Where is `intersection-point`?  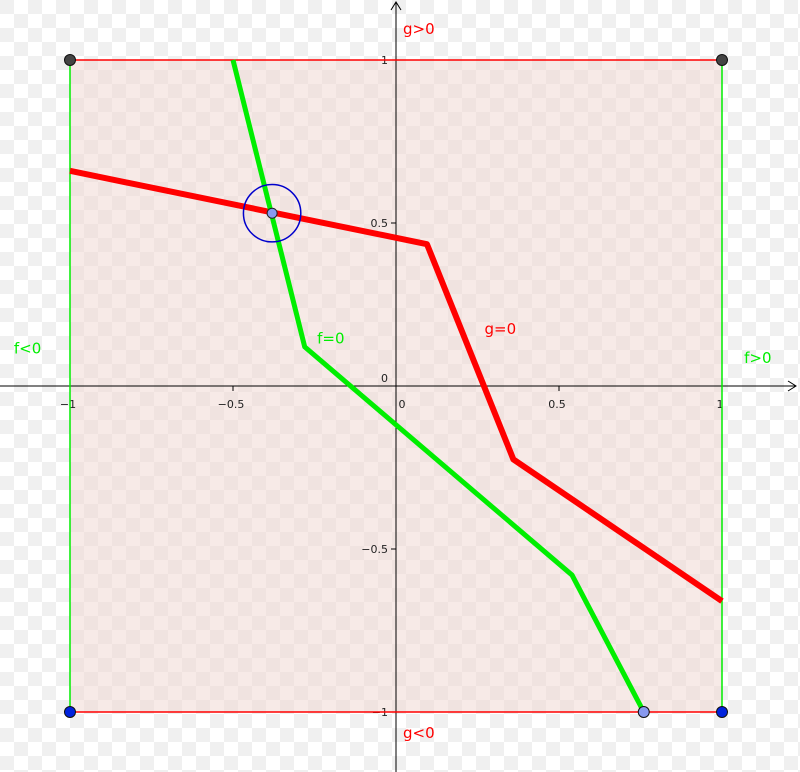 intersection-point is located at coordinates (272, 213).